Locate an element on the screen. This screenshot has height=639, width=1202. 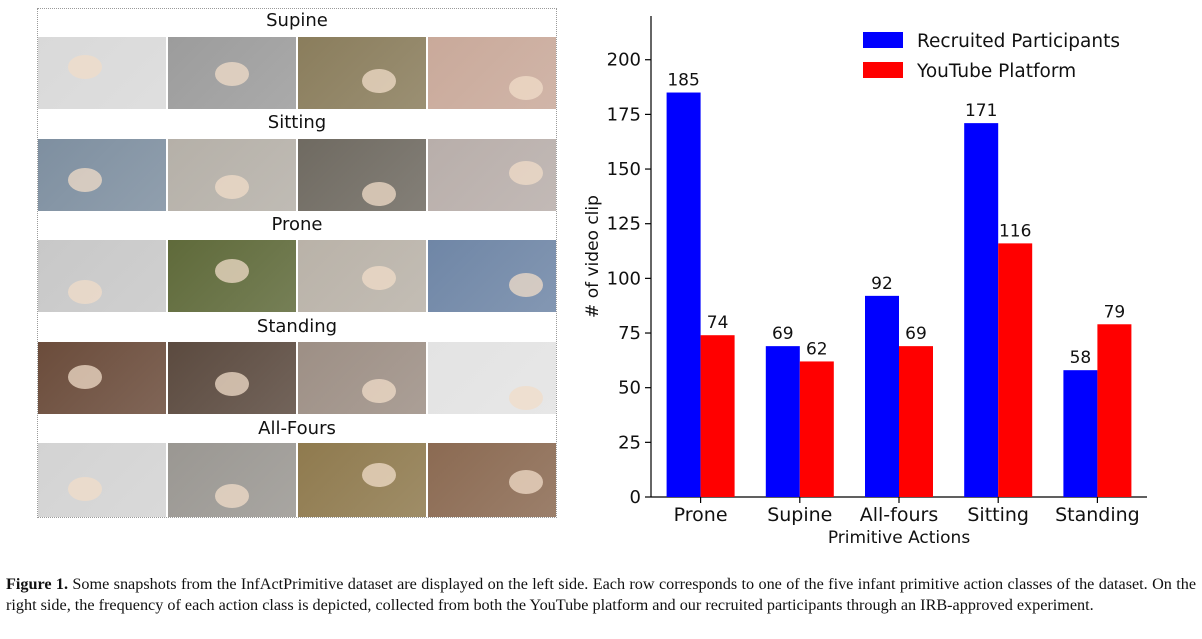
thumb-row-supine is located at coordinates (297, 73).